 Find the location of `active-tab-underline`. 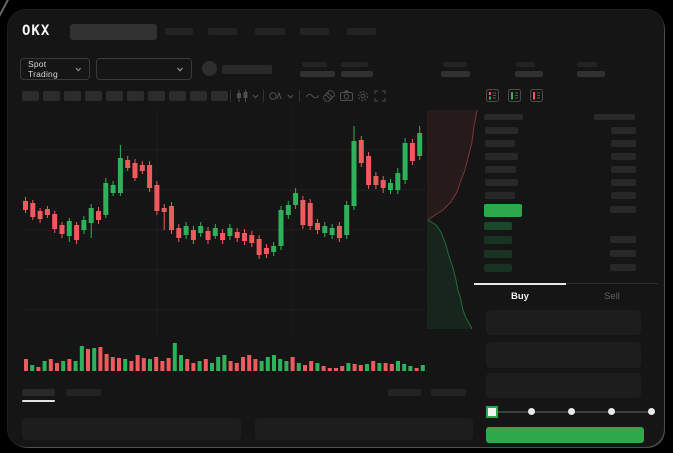

active-tab-underline is located at coordinates (38, 401).